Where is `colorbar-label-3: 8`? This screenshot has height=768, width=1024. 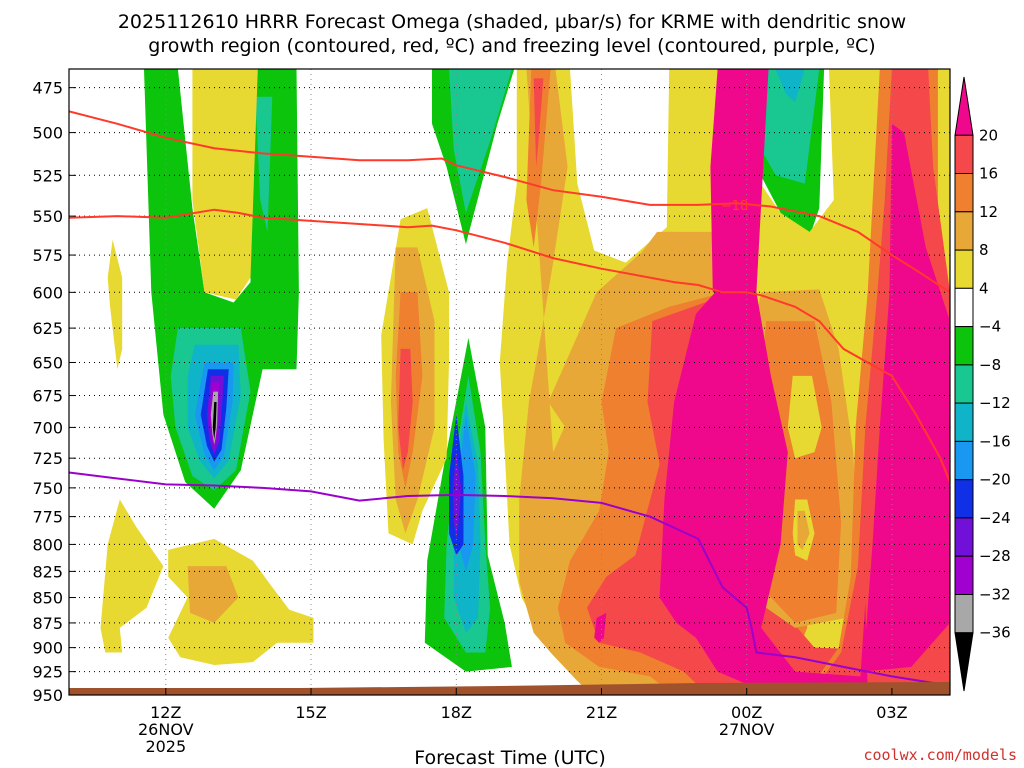 colorbar-label-3: 8 is located at coordinates (984, 250).